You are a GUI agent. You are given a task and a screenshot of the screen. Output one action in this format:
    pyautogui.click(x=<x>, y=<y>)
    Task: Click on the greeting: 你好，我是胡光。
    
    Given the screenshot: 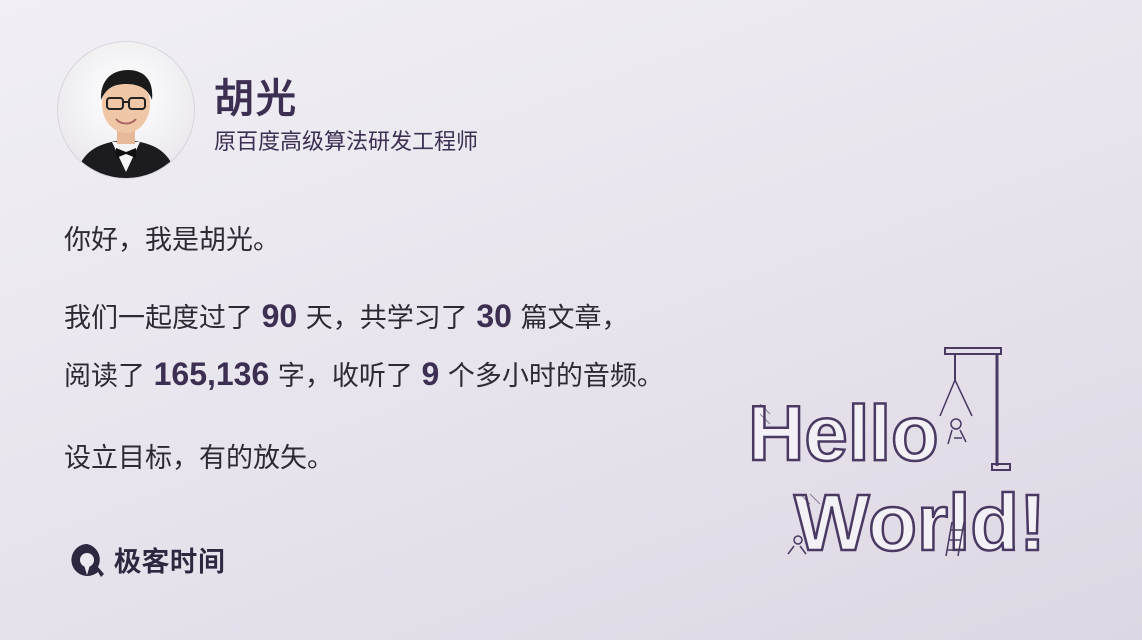 What is the action you would take?
    pyautogui.click(x=172, y=240)
    